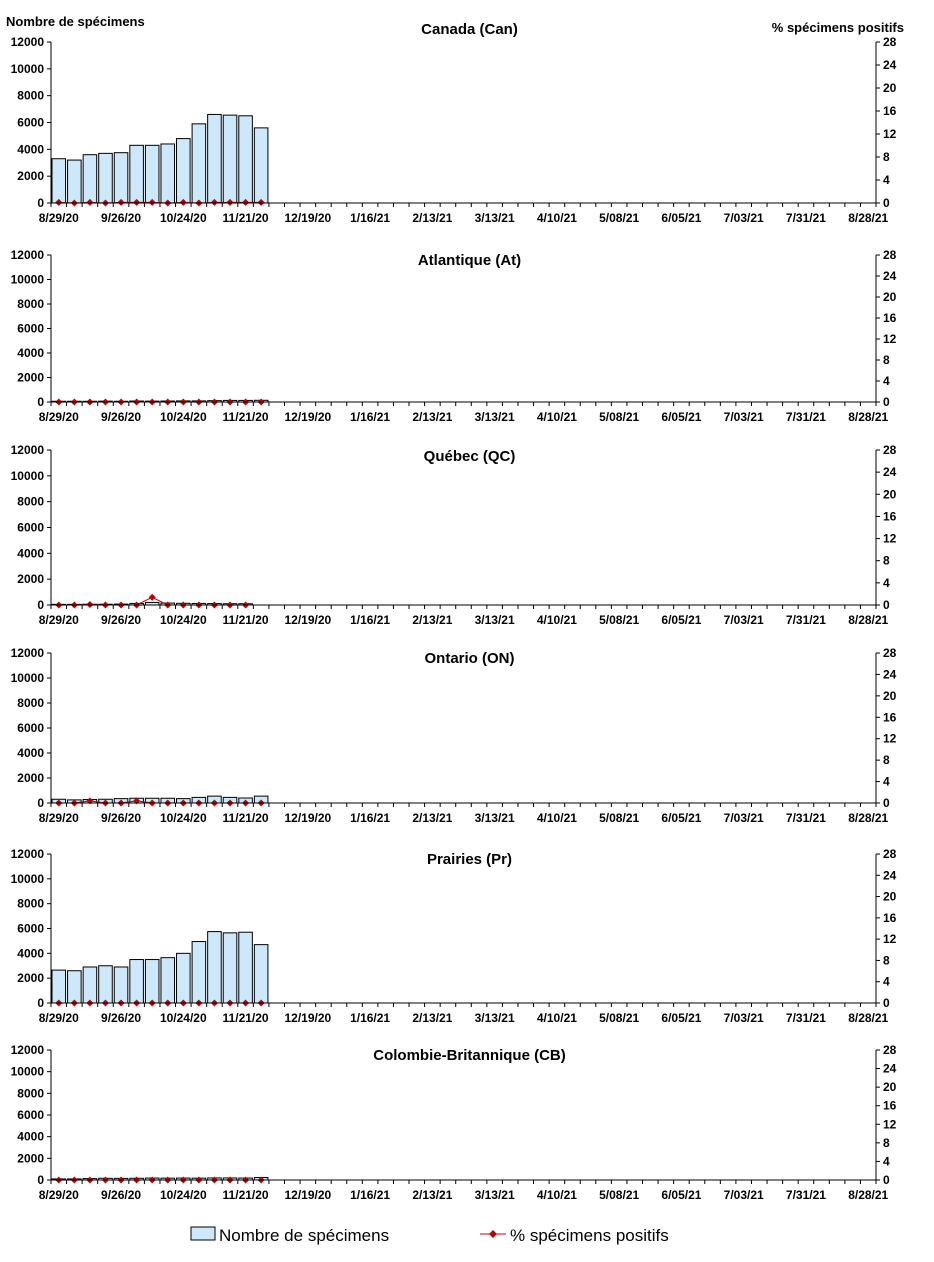 The width and height of the screenshot is (934, 1262). I want to click on x-tick-label: 1/16/21, so click(370, 417).